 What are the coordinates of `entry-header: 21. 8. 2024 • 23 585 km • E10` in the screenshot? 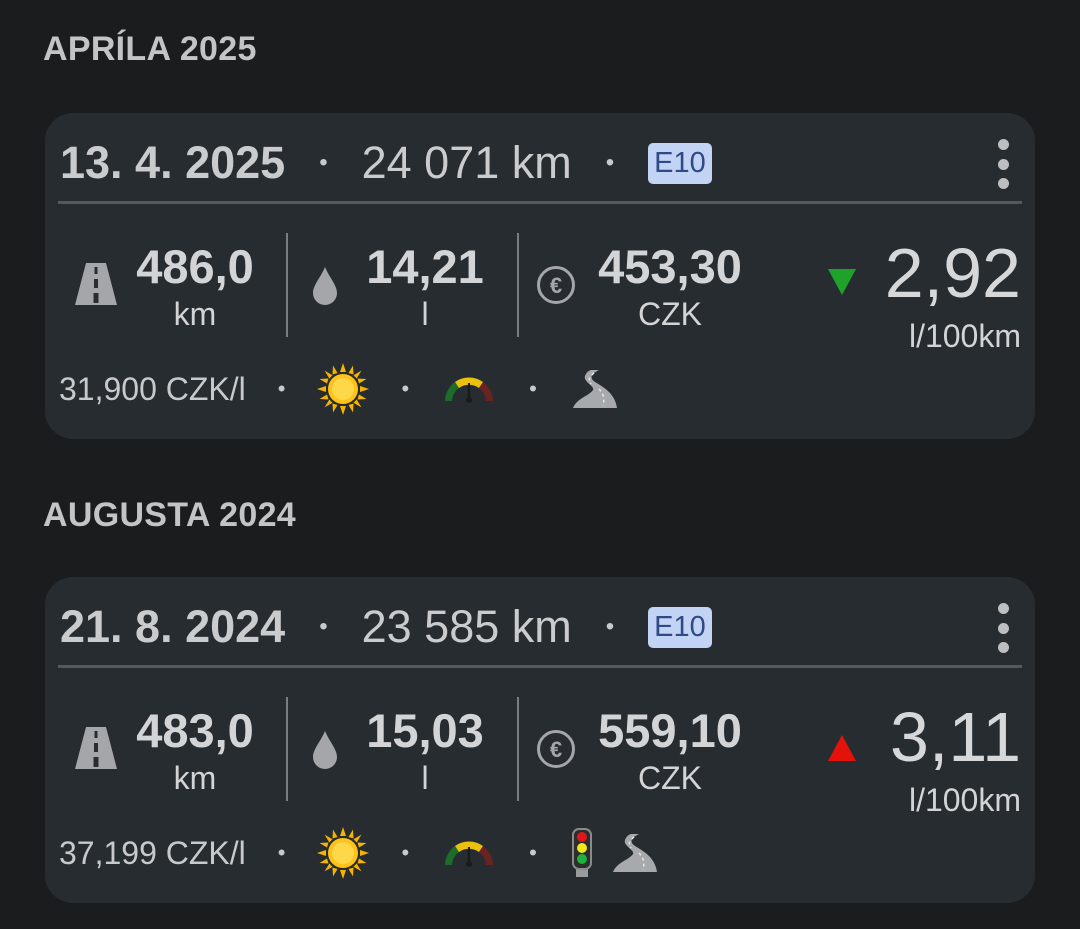 It's located at (386, 627).